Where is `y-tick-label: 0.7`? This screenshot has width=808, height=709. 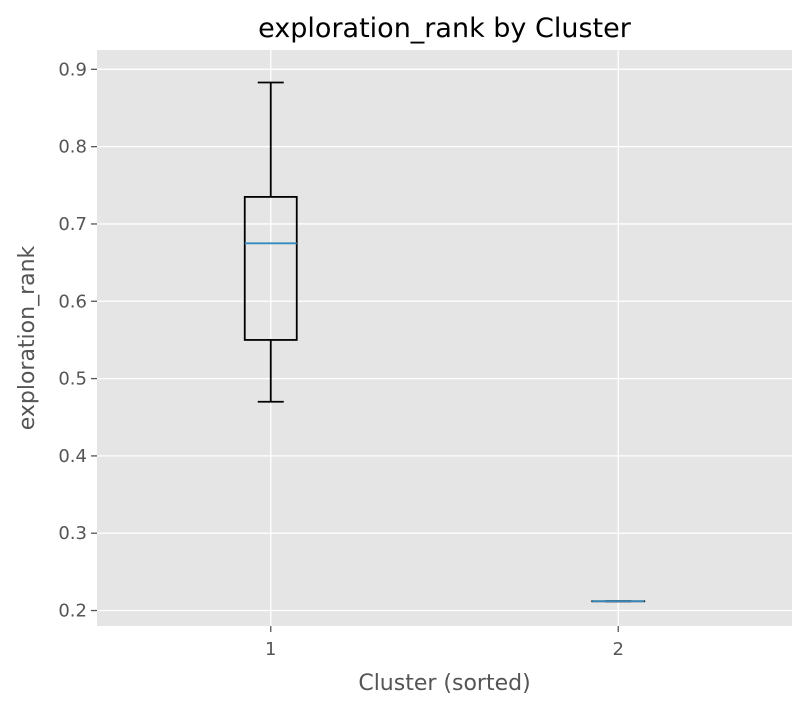 y-tick-label: 0.7 is located at coordinates (72, 224).